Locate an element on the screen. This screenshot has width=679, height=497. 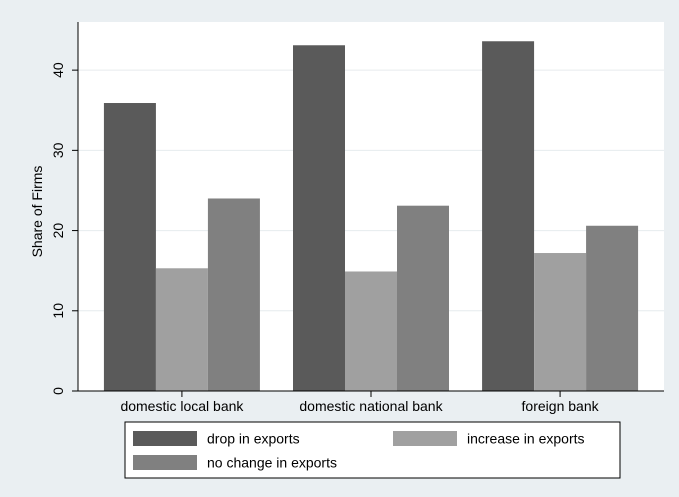
legend-label: increase in exports is located at coordinates (526, 439).